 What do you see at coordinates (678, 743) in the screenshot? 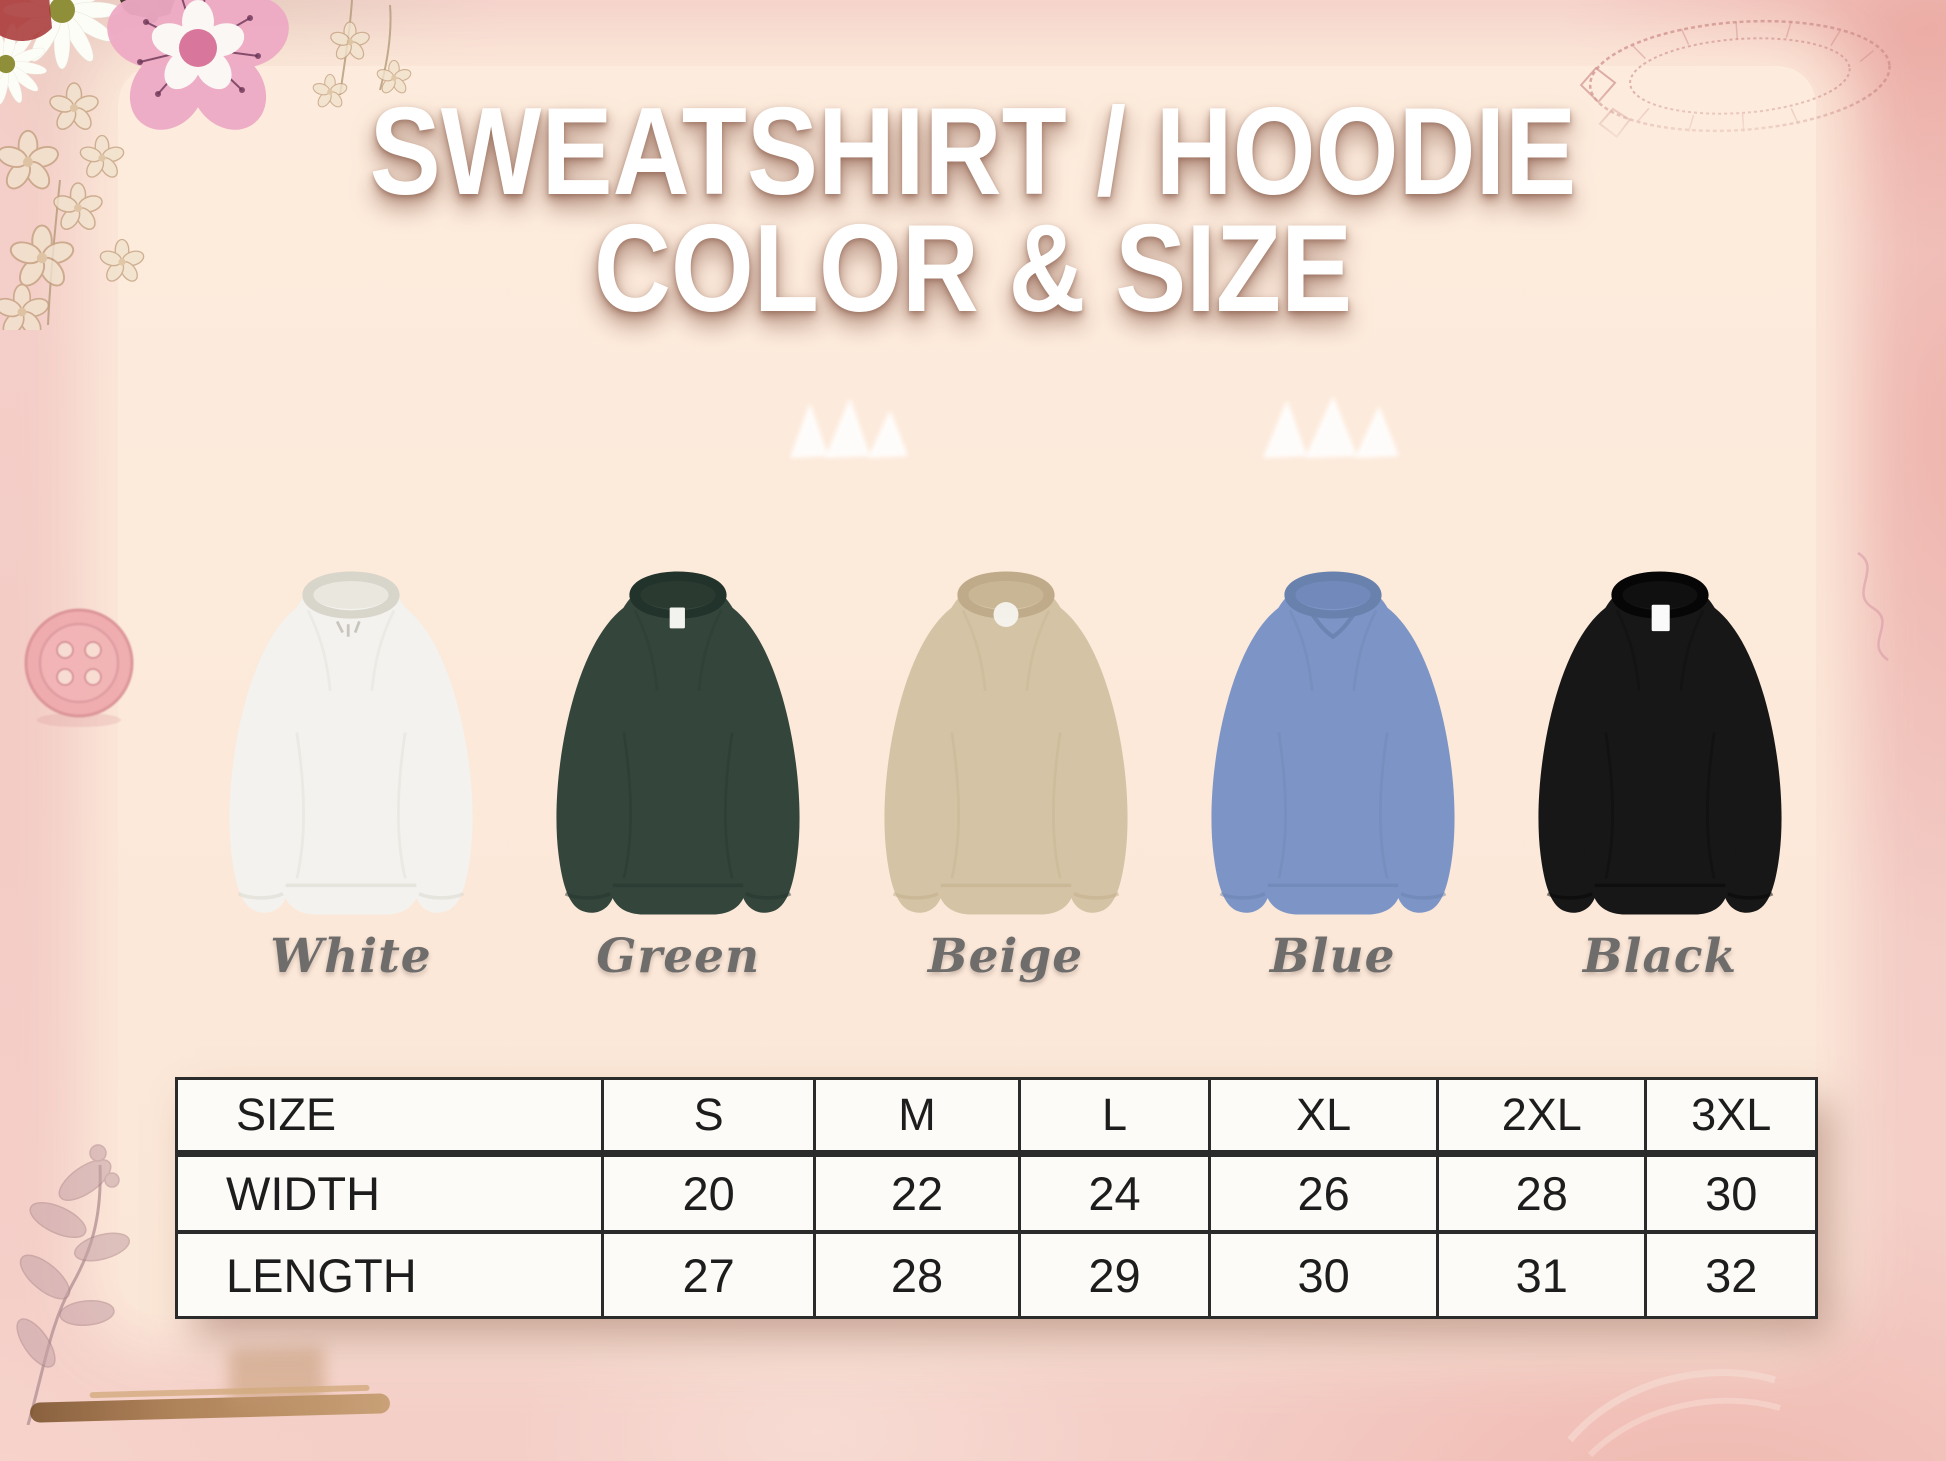
I see `green-sweatshirt-graphic` at bounding box center [678, 743].